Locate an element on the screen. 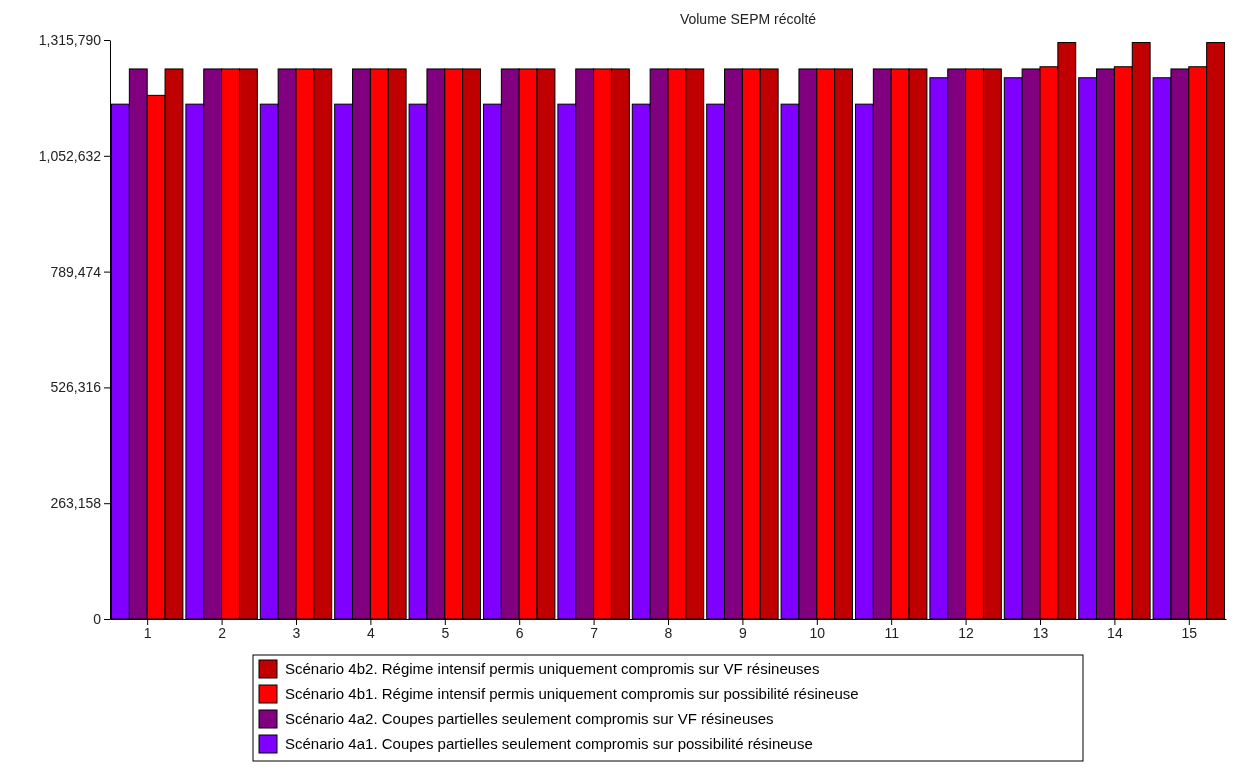  x-tick-label: 3 is located at coordinates (296, 632).